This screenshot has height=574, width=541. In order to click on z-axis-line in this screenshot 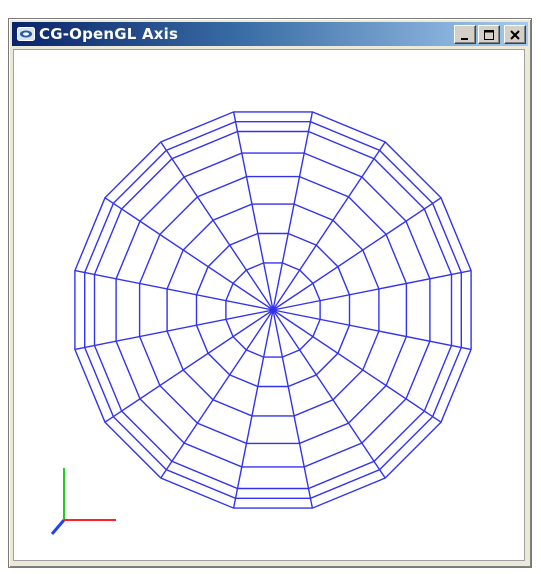, I will do `click(58, 527)`.